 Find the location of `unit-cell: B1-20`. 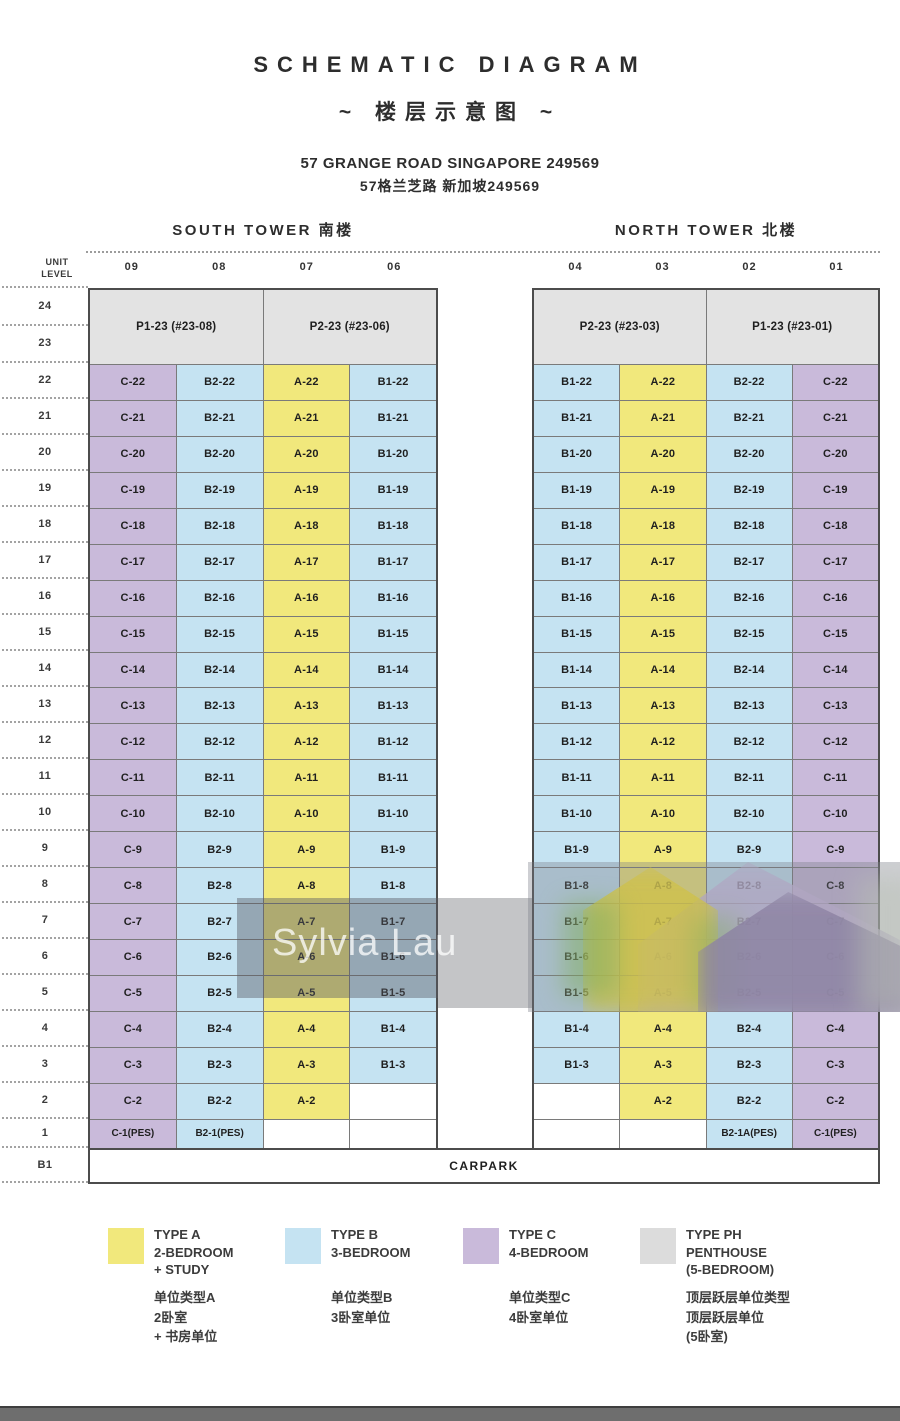

unit-cell: B1-20 is located at coordinates (393, 454).